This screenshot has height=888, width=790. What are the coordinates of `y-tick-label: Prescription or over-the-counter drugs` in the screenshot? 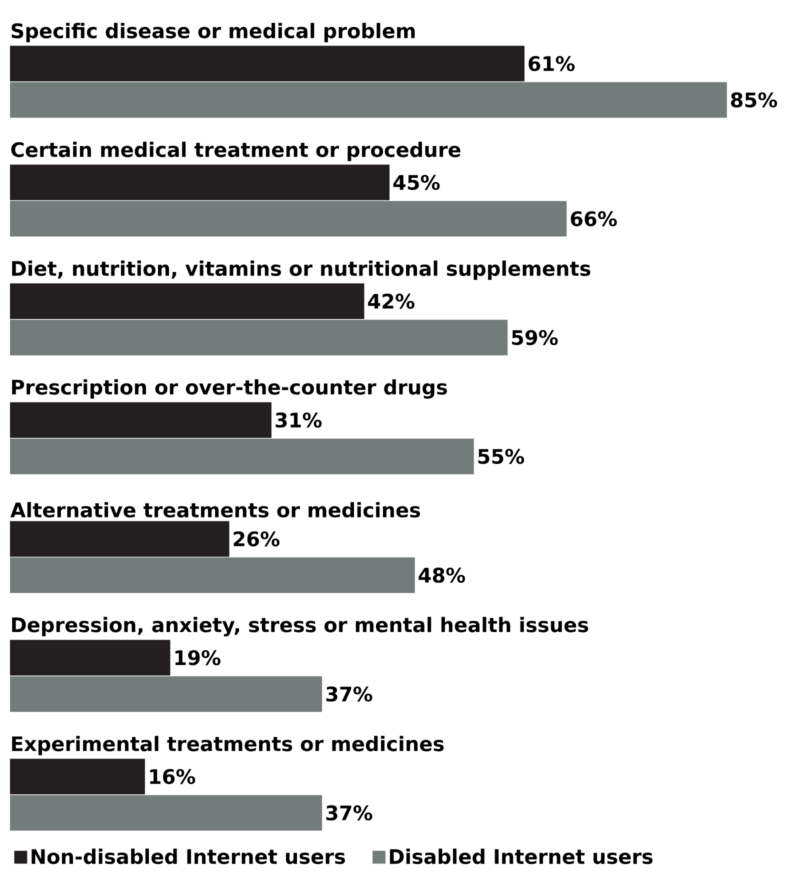 It's located at (229, 389).